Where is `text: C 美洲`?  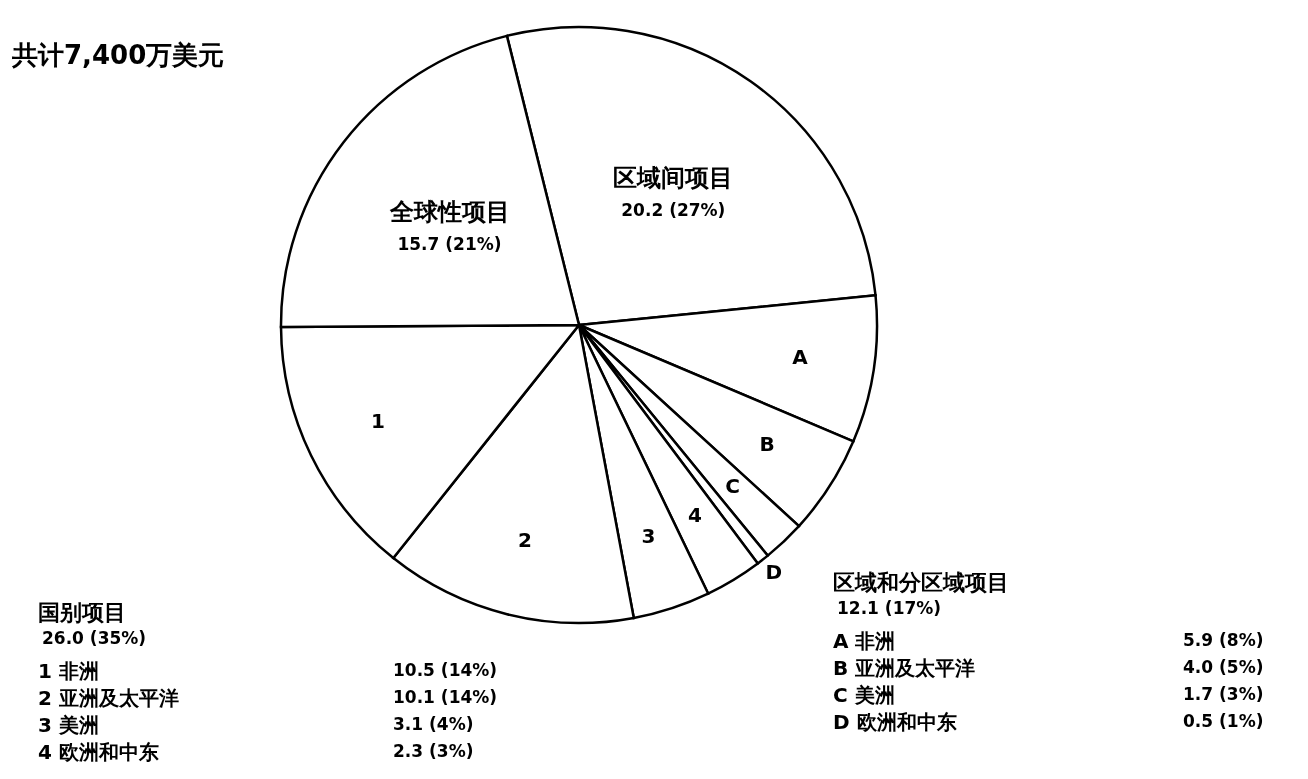
text: C 美洲 is located at coordinates (864, 695).